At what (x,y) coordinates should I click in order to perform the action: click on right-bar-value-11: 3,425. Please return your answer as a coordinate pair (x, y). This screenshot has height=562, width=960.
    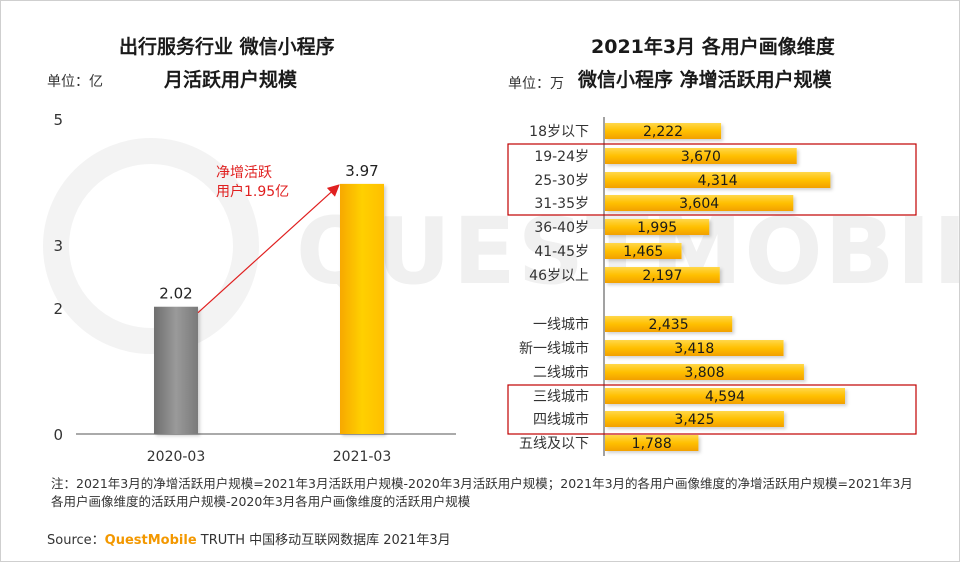
    Looking at the image, I should click on (694, 420).